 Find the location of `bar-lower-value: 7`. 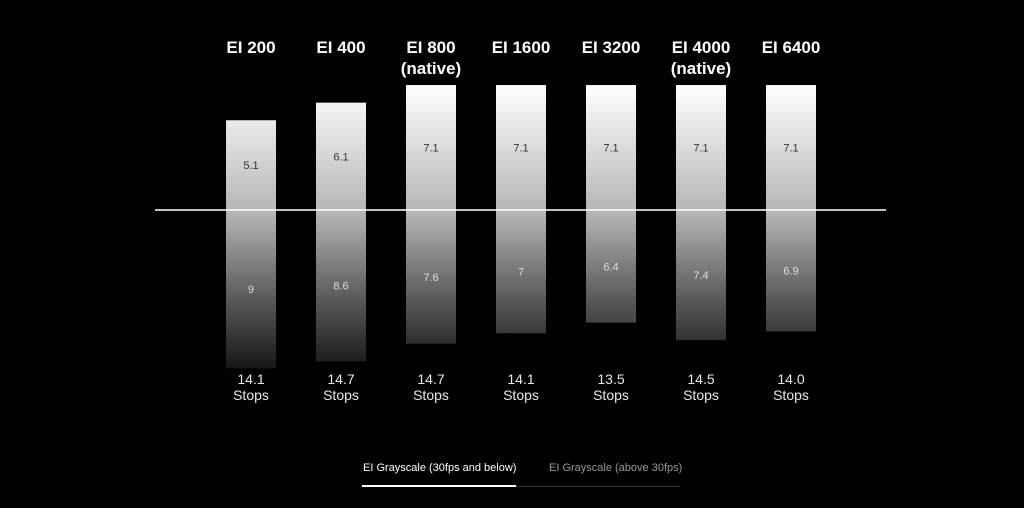

bar-lower-value: 7 is located at coordinates (521, 273).